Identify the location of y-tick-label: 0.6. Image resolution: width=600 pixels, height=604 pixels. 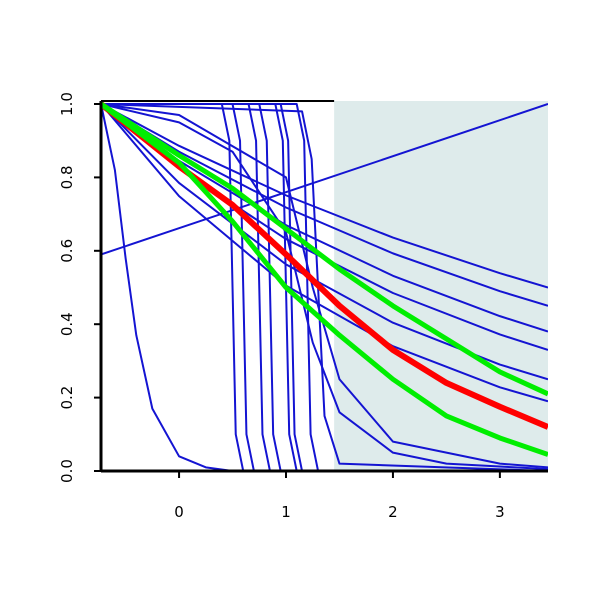
(67, 251).